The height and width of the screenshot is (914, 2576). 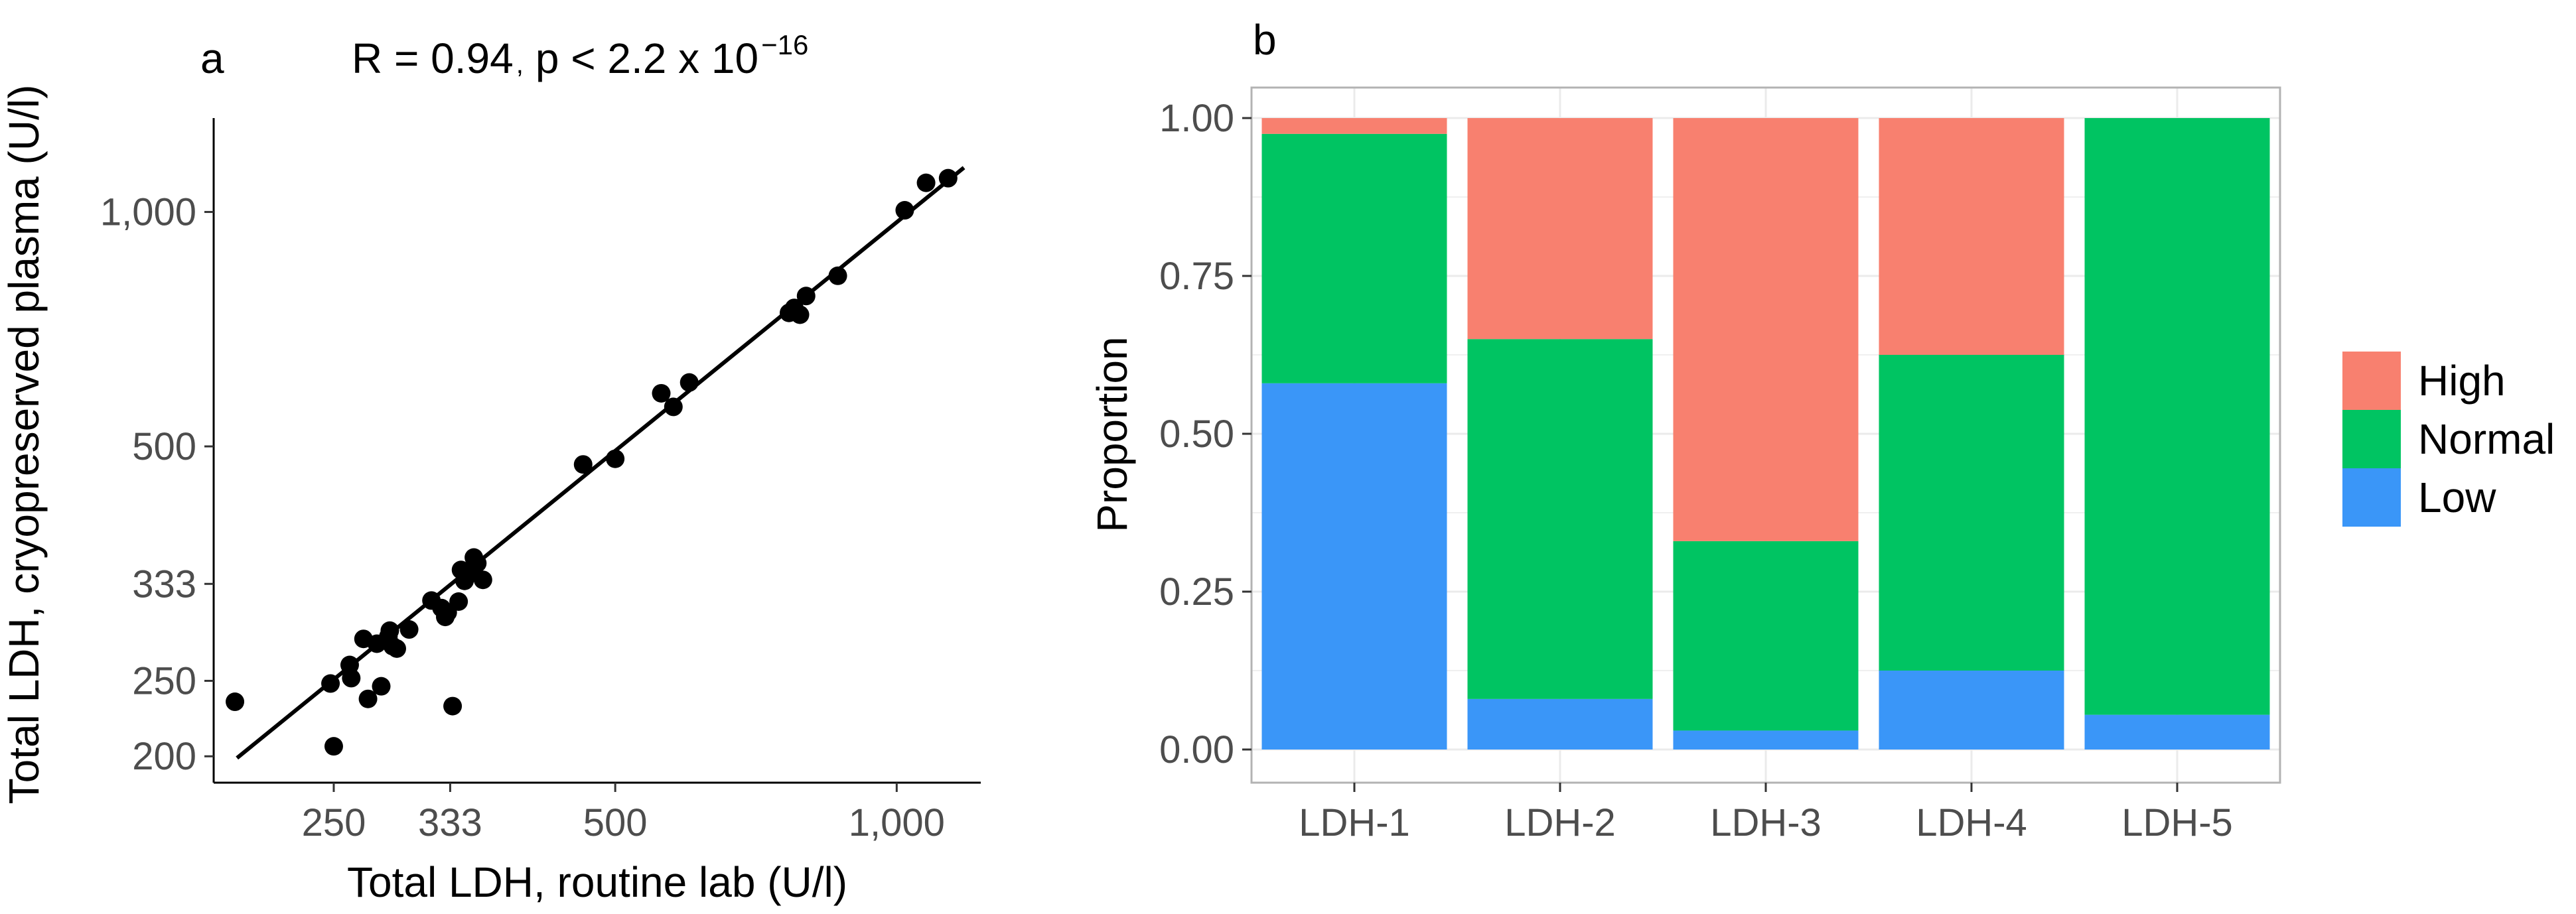 What do you see at coordinates (148, 212) in the screenshot?
I see `y-tick-label: 1,000` at bounding box center [148, 212].